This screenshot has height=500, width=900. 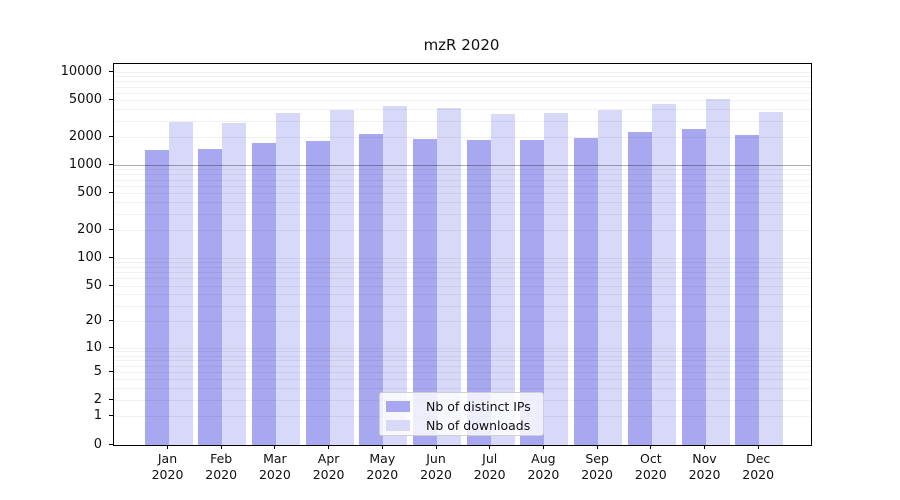 I want to click on y-tick-label-10000: 10000, so click(x=81, y=72).